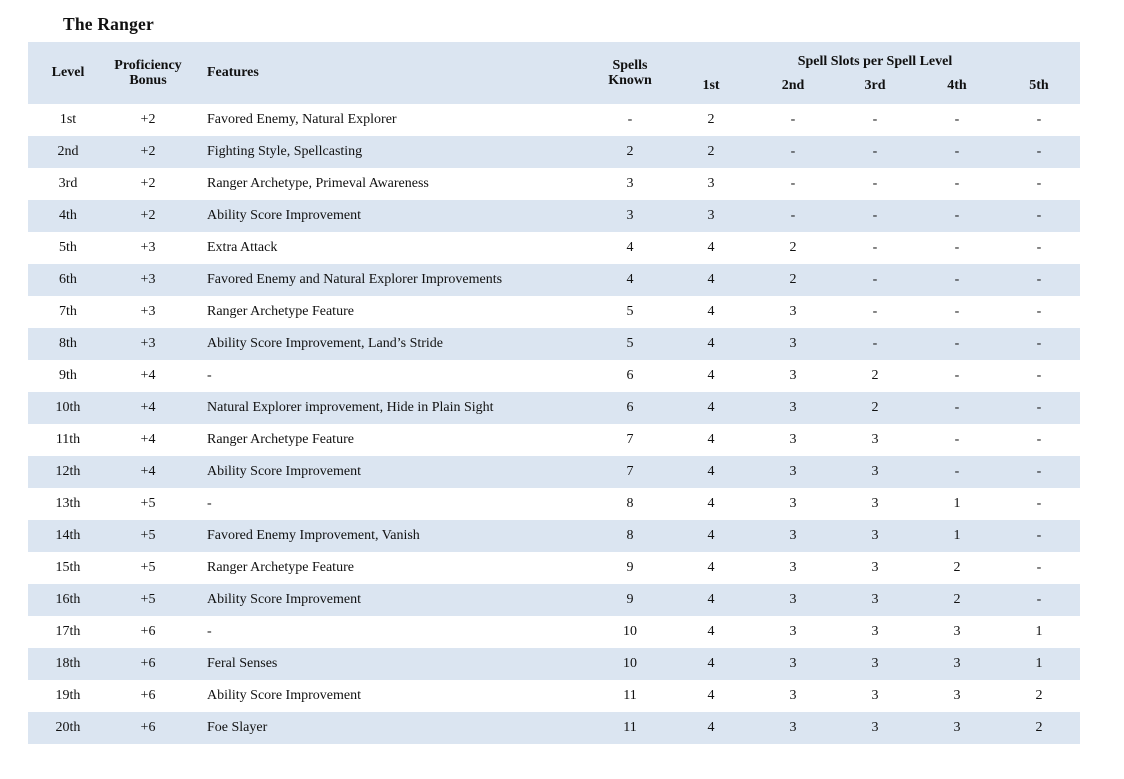 The image size is (1124, 779). I want to click on proficiency-cell: +6, so click(148, 663).